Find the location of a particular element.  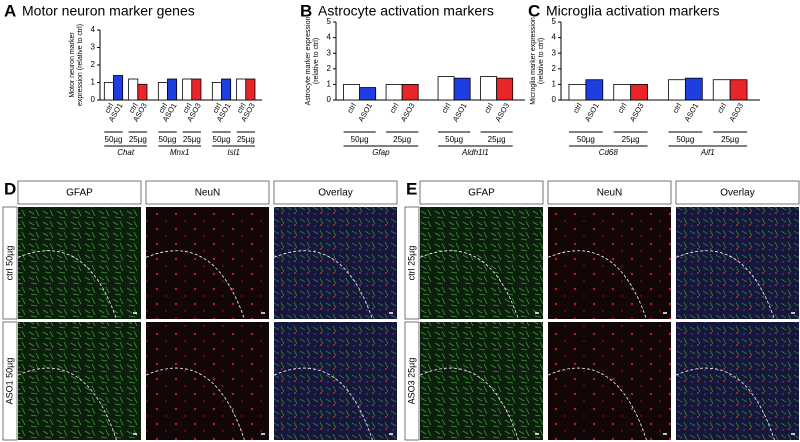

gene-label: Isl1 is located at coordinates (233, 152).